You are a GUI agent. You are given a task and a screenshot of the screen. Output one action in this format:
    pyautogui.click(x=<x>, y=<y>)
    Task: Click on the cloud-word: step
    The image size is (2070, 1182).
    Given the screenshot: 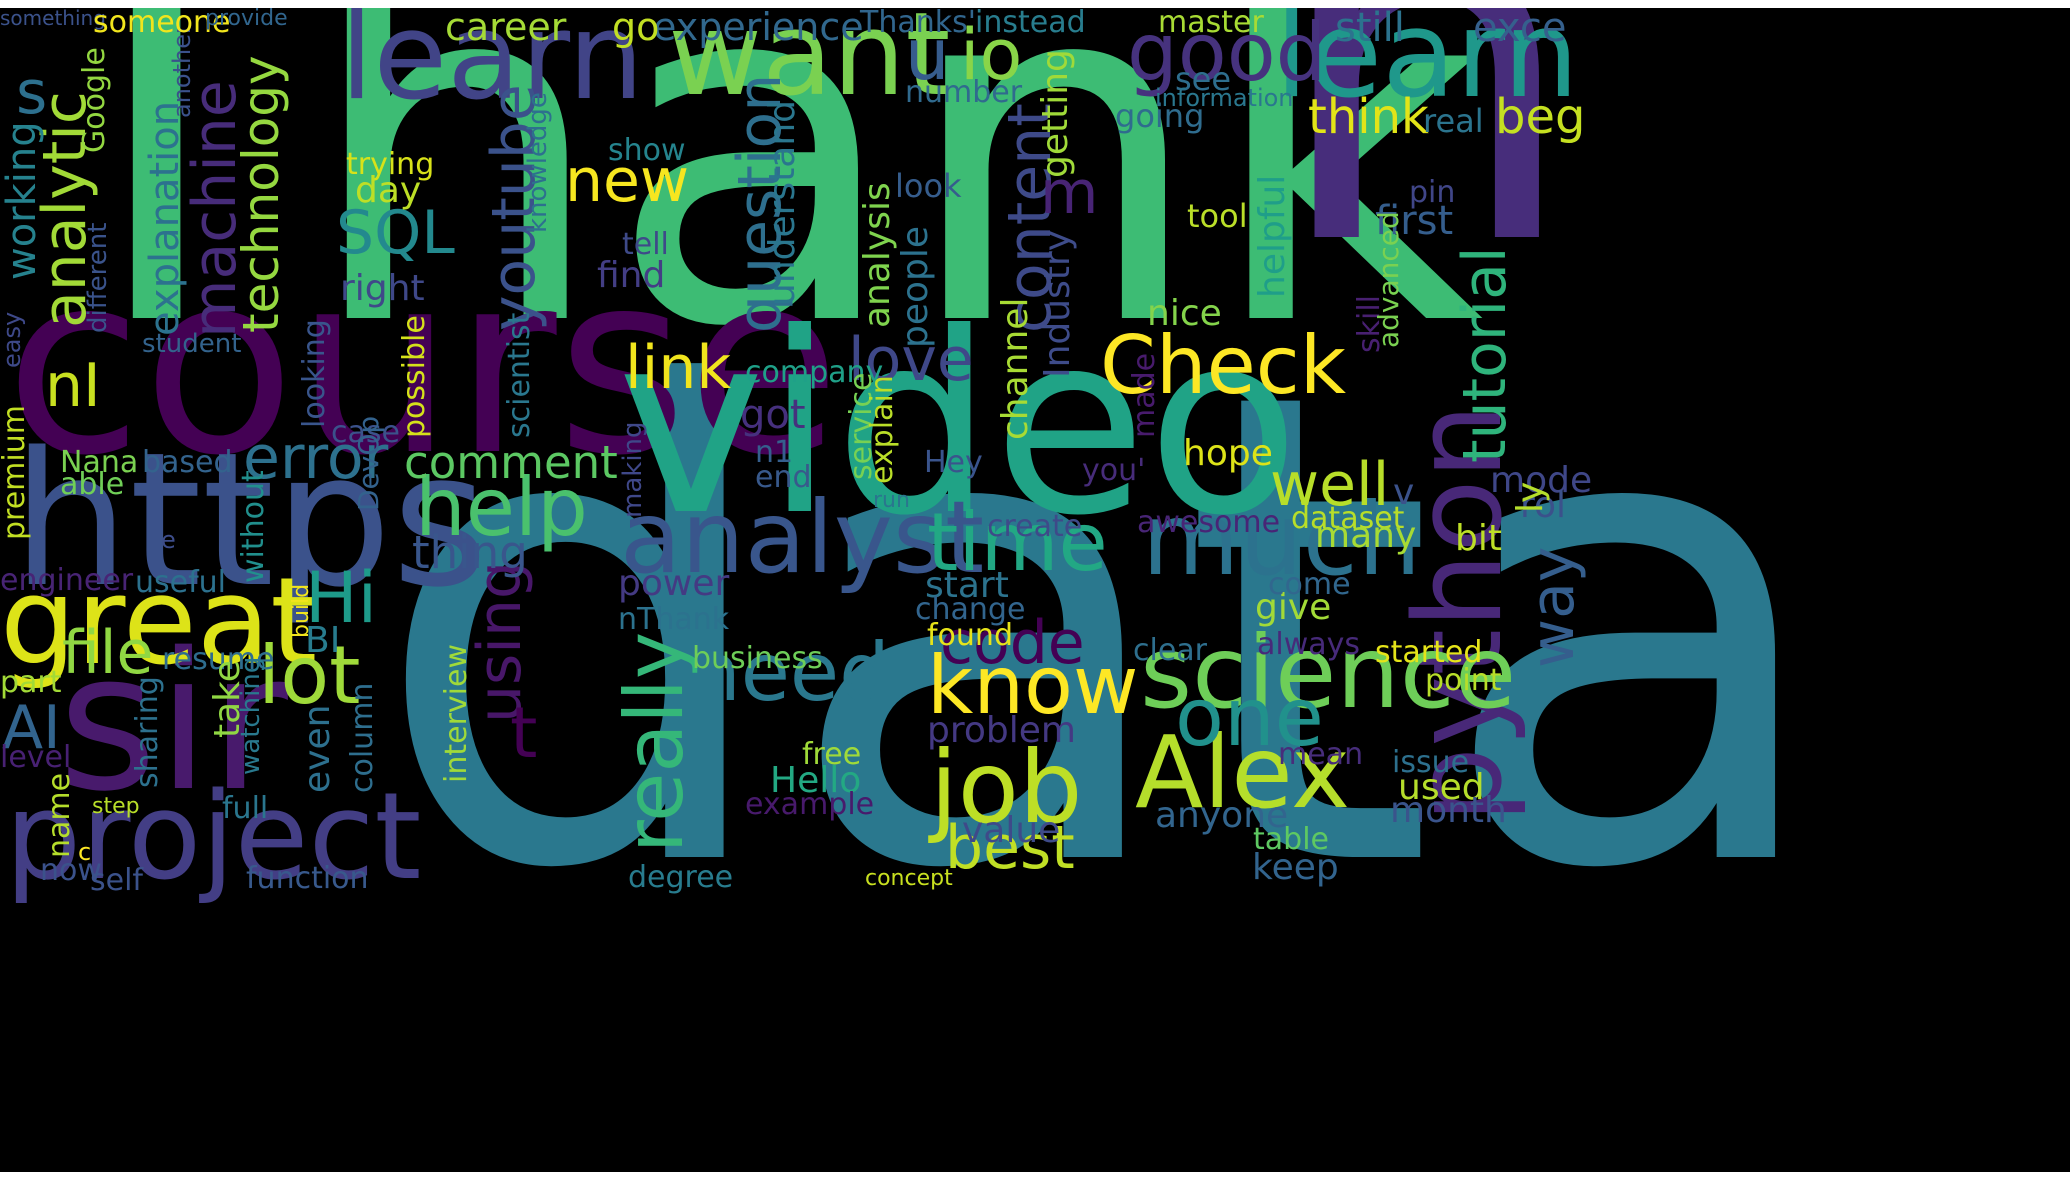 What is the action you would take?
    pyautogui.click(x=116, y=806)
    